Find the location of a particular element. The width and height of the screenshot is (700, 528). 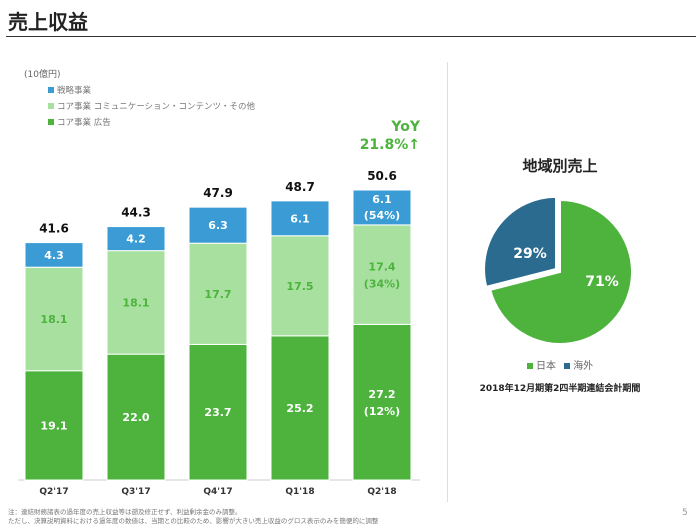

data-label: 4.2 is located at coordinates (136, 239).